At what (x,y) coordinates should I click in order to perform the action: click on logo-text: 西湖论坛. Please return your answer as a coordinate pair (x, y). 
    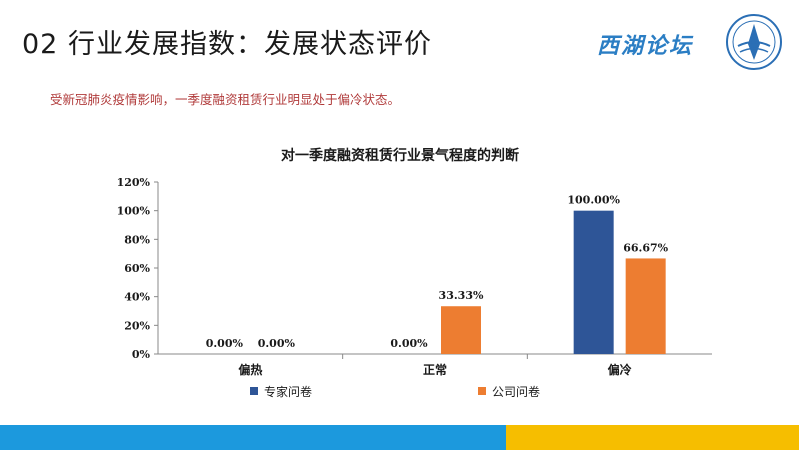
    Looking at the image, I should click on (645, 46).